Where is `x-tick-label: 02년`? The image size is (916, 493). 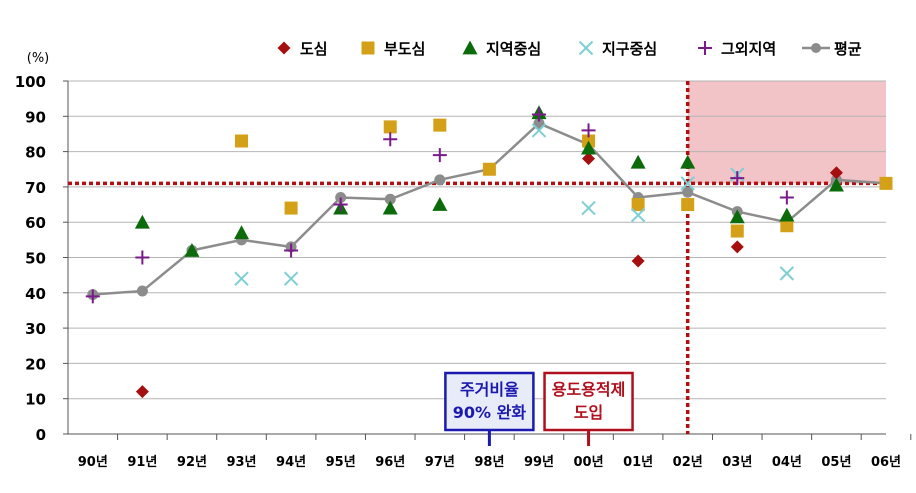 x-tick-label: 02년 is located at coordinates (688, 462).